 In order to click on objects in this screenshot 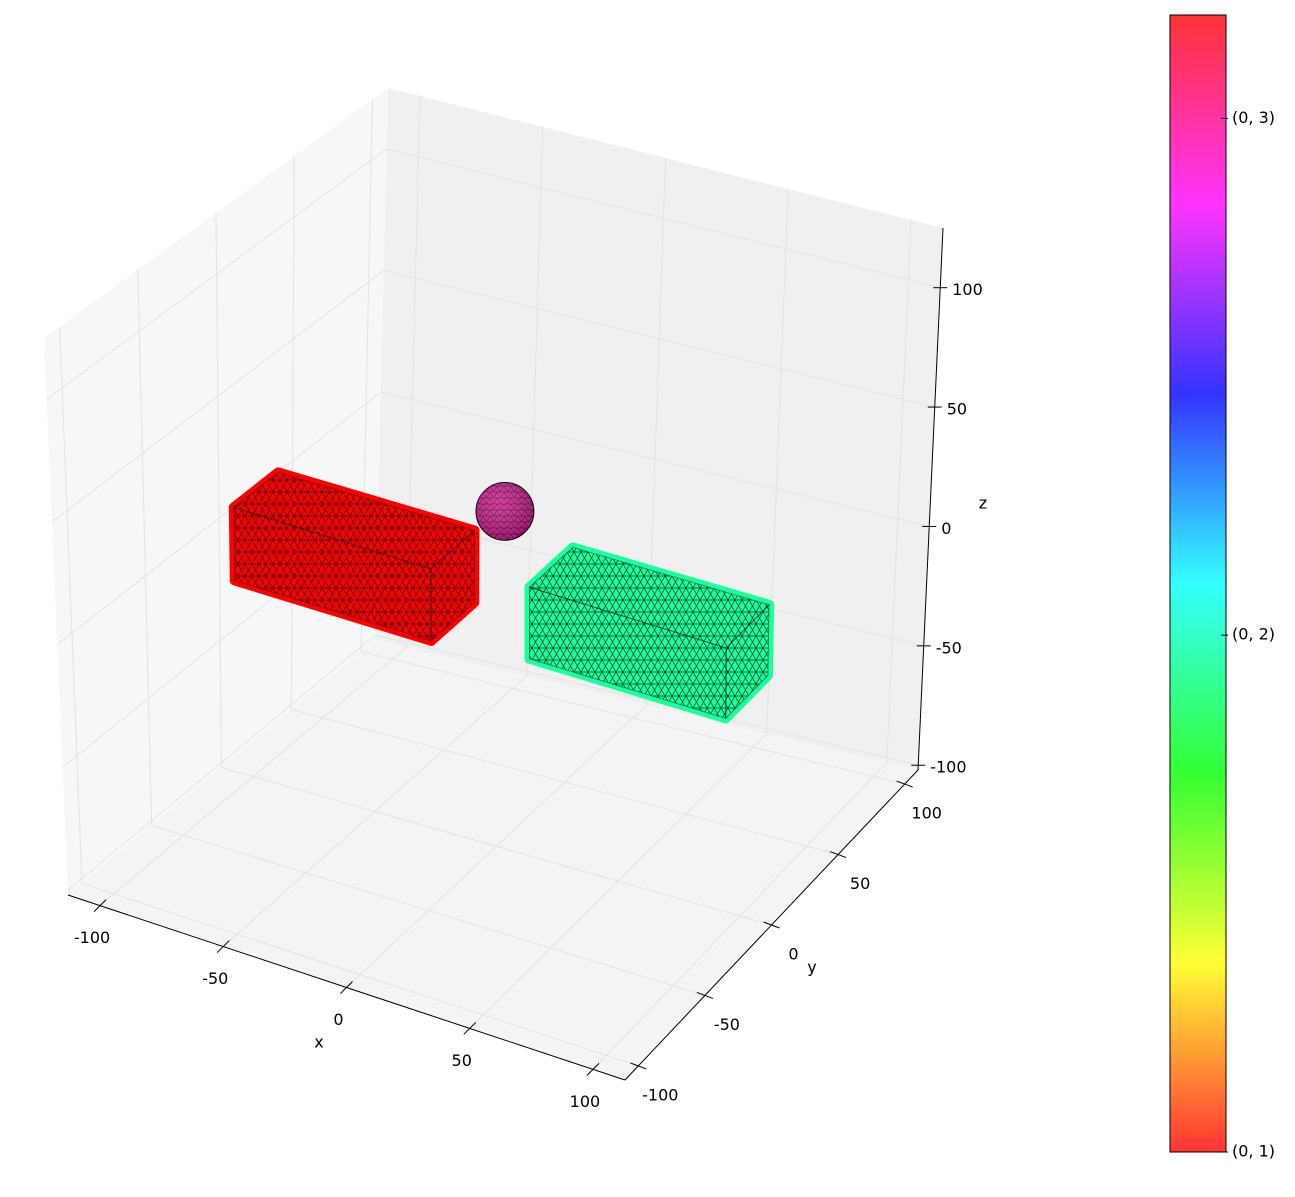, I will do `click(501, 595)`.